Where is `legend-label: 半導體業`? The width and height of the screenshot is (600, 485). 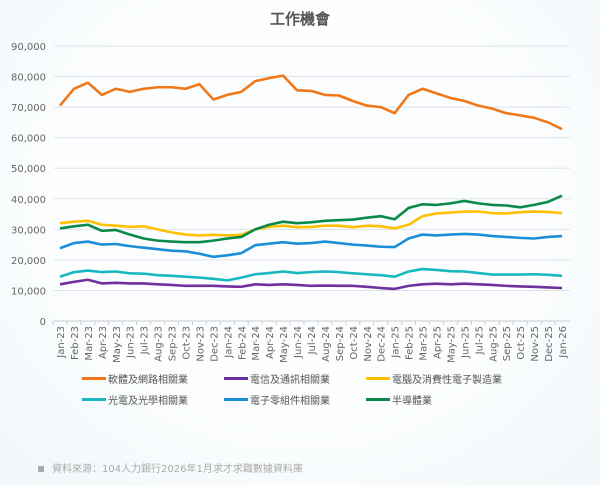
legend-label: 半導體業 is located at coordinates (412, 401).